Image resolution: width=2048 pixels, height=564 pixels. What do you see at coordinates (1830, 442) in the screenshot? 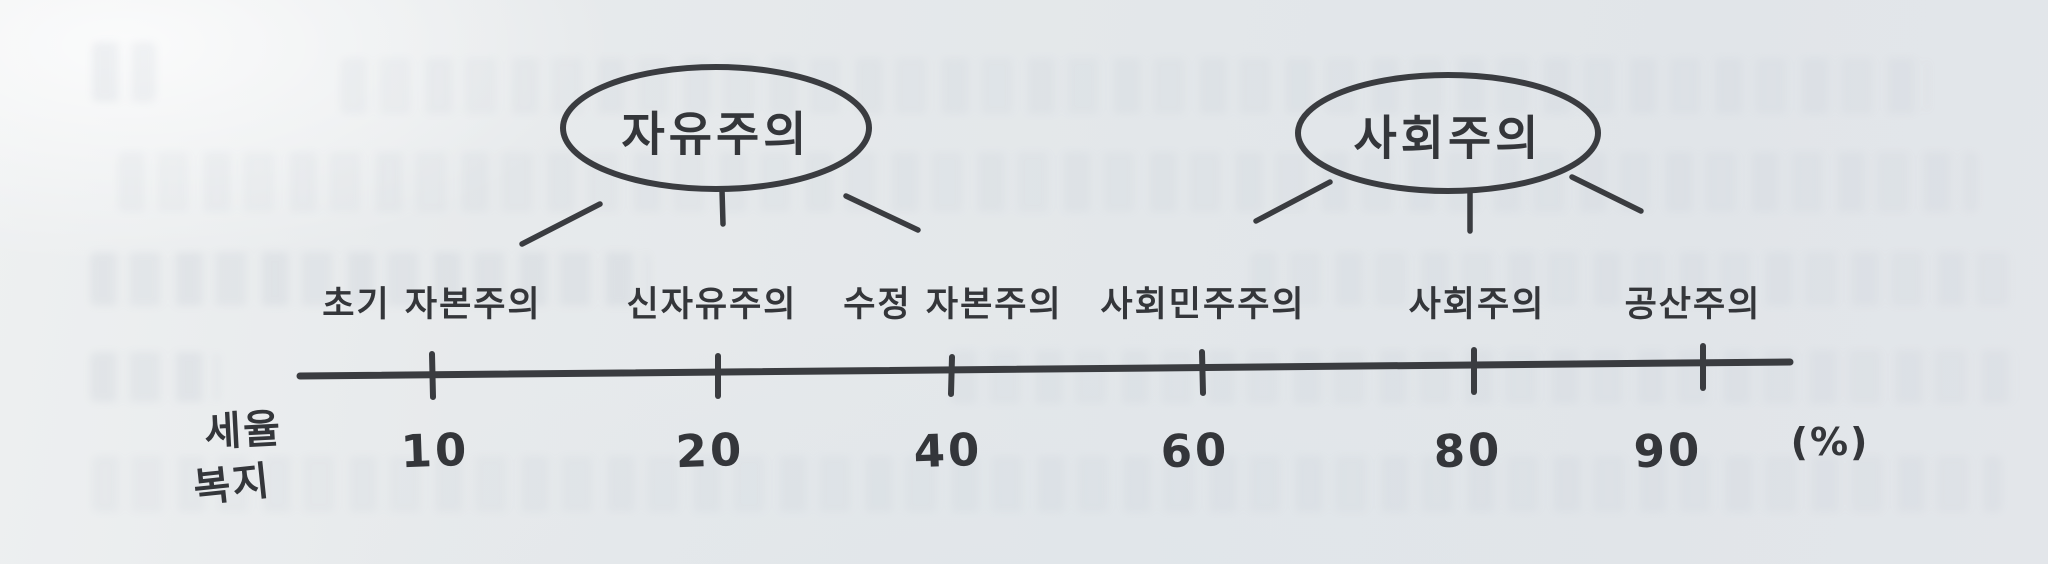
I see `percent-unit-label: (%)` at bounding box center [1830, 442].